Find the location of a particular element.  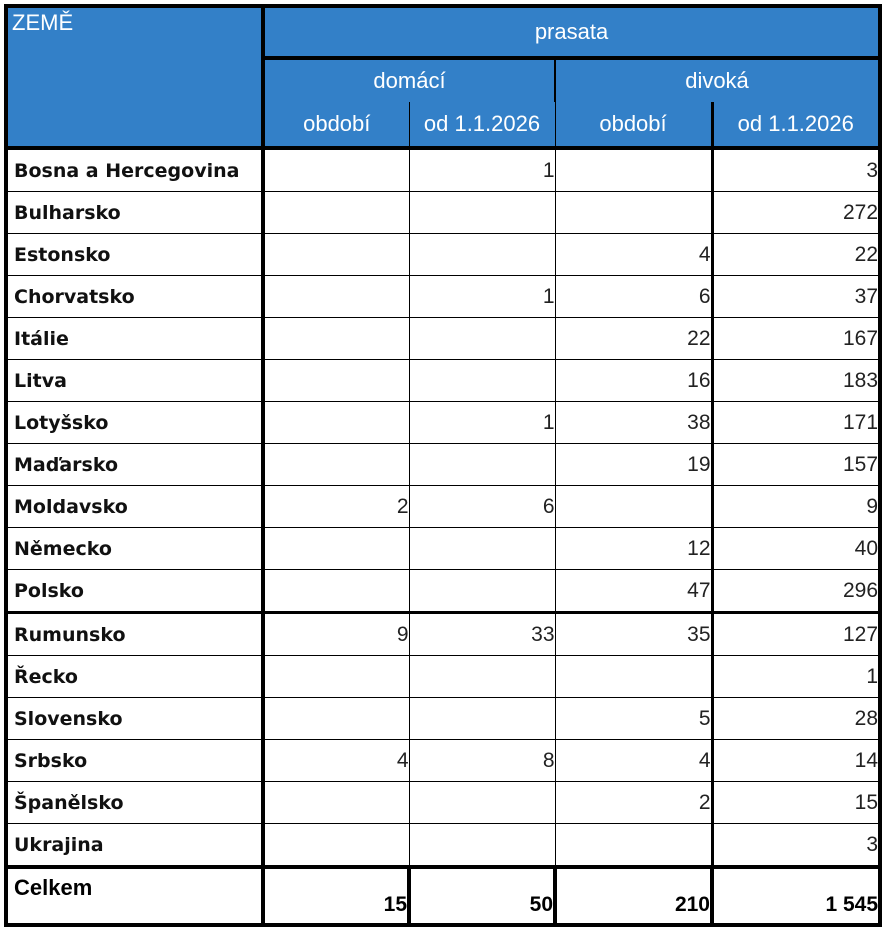

country-column-header: ZEMĚ is located at coordinates (134, 77).